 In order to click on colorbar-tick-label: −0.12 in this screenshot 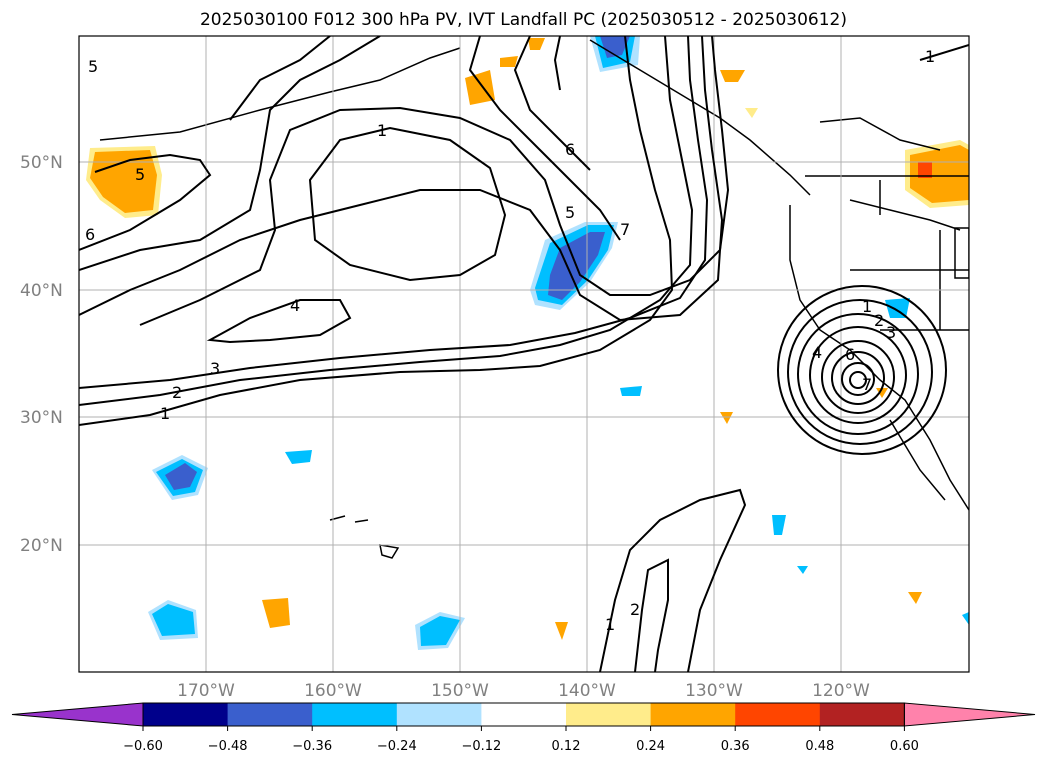, I will do `click(481, 746)`.